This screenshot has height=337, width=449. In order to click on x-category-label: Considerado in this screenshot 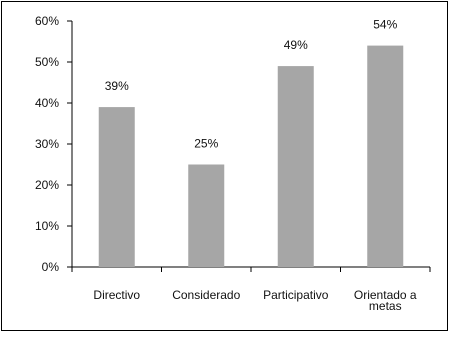, I will do `click(206, 295)`.